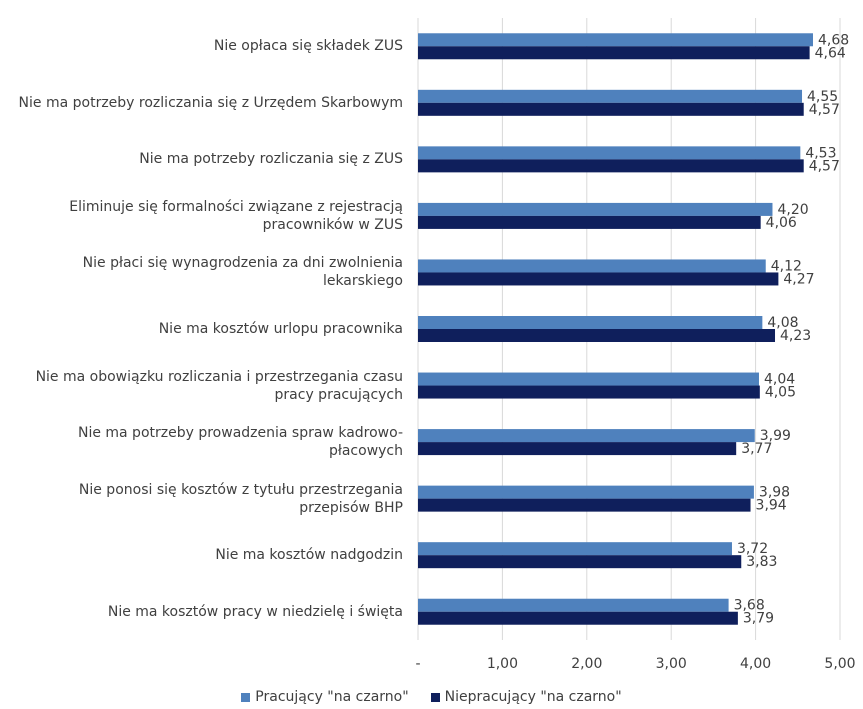 This screenshot has width=863, height=709. Describe the element at coordinates (332, 697) in the screenshot. I see `legend-label-series-1: Pracujący "na czarno"` at that location.